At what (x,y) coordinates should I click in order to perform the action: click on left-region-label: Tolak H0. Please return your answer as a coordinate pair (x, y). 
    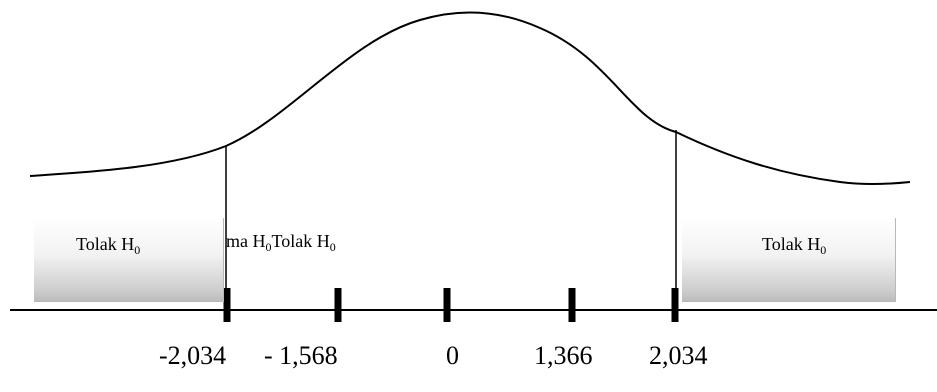
    Looking at the image, I should click on (108, 245).